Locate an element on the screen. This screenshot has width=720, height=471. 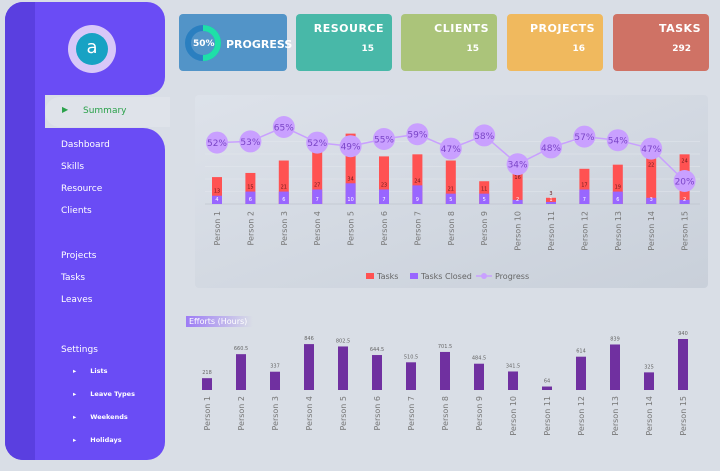
sidebar-sub-leave-types: ▸ Leave Types is located at coordinates (104, 394).